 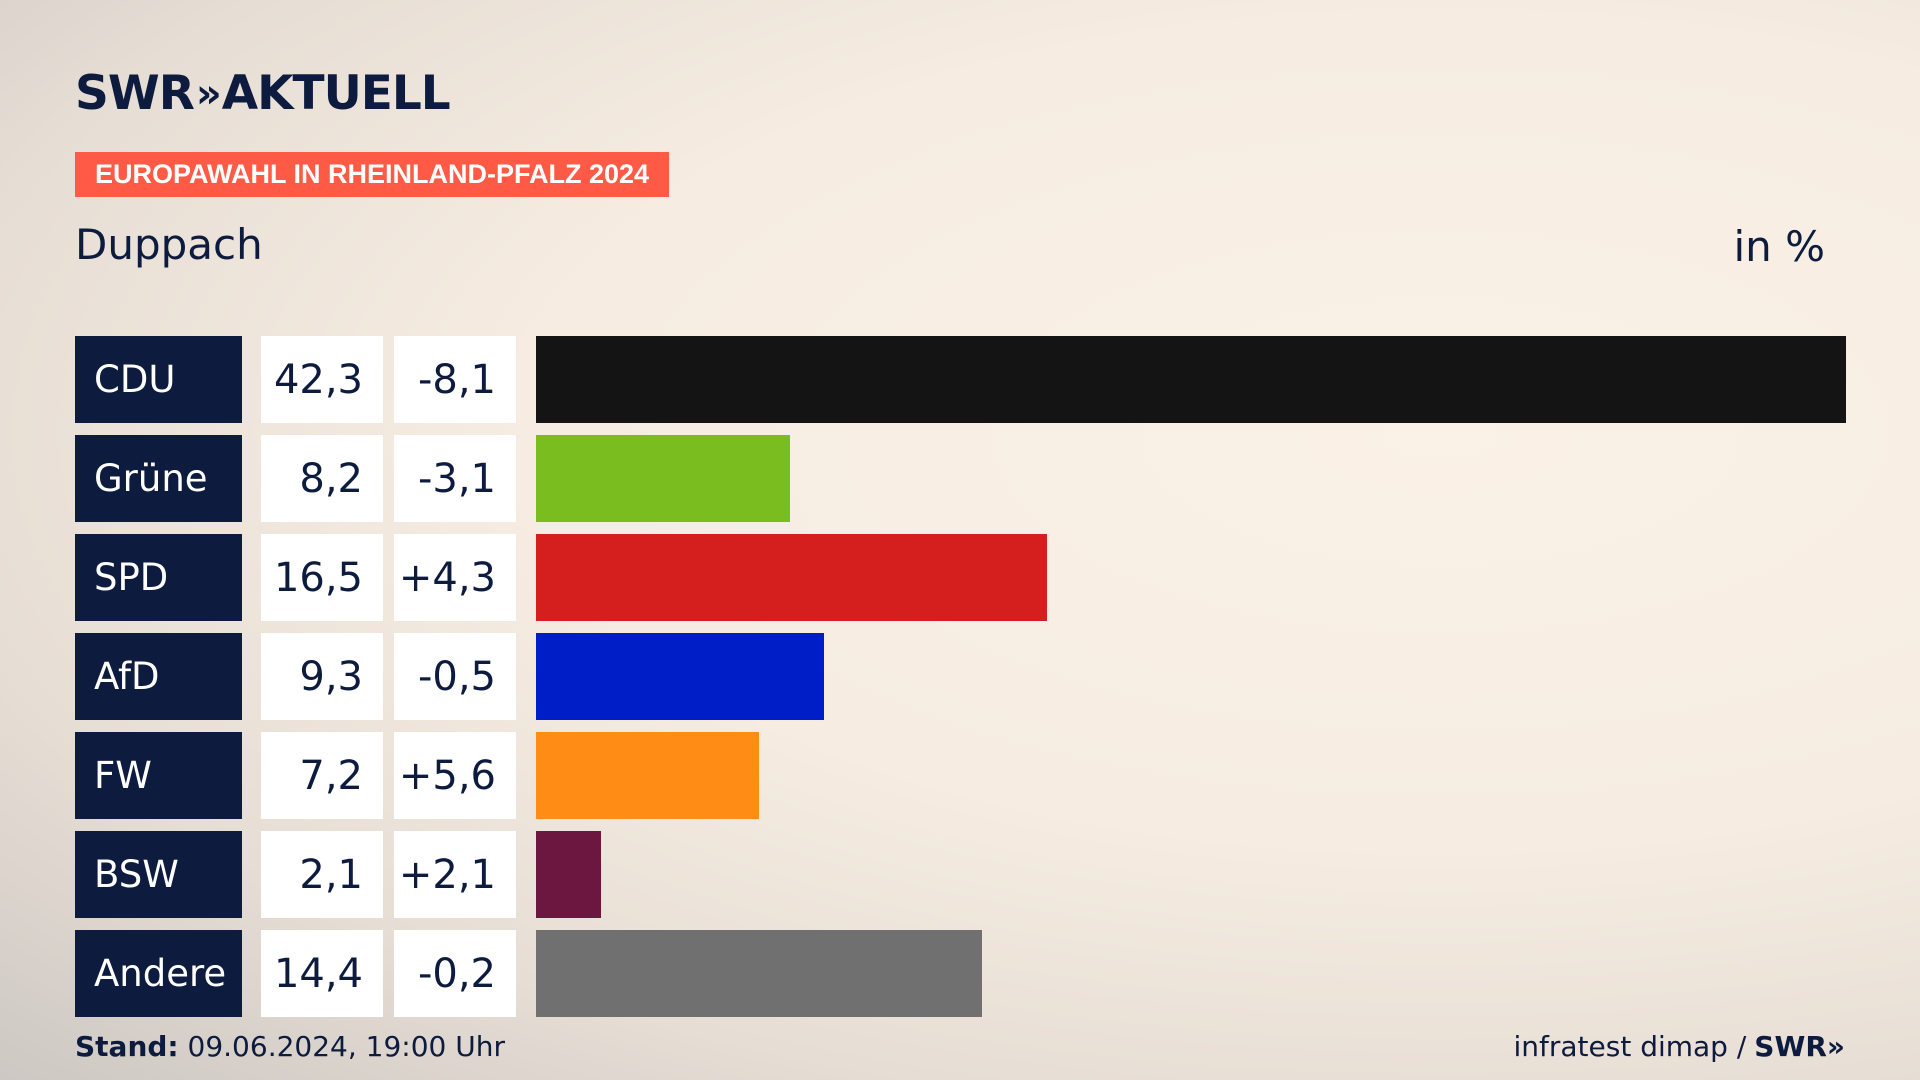 What do you see at coordinates (346, 1046) in the screenshot?
I see `stand-value: 09.06.2024, 19:00 Uhr` at bounding box center [346, 1046].